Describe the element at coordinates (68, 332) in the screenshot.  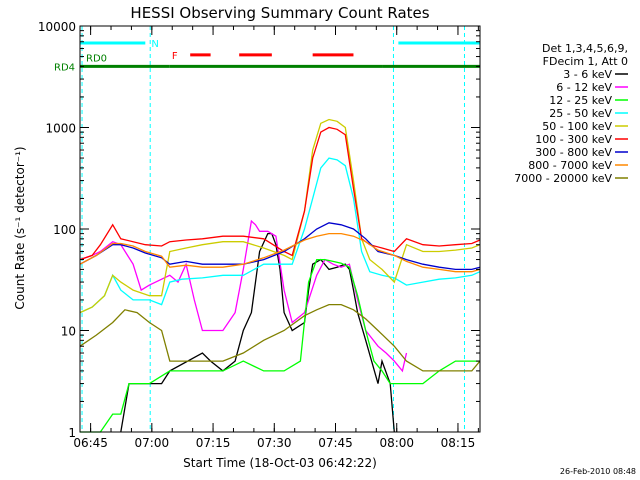
I see `y-tick-label: 10` at that location.